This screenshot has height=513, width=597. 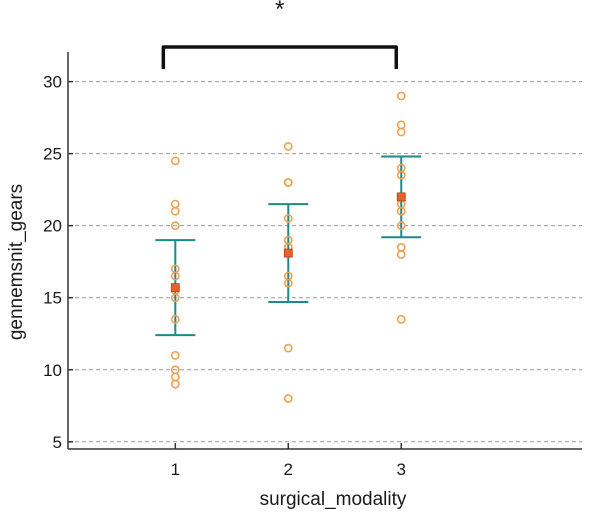 What do you see at coordinates (52, 370) in the screenshot?
I see `y-tick-label: 10` at bounding box center [52, 370].